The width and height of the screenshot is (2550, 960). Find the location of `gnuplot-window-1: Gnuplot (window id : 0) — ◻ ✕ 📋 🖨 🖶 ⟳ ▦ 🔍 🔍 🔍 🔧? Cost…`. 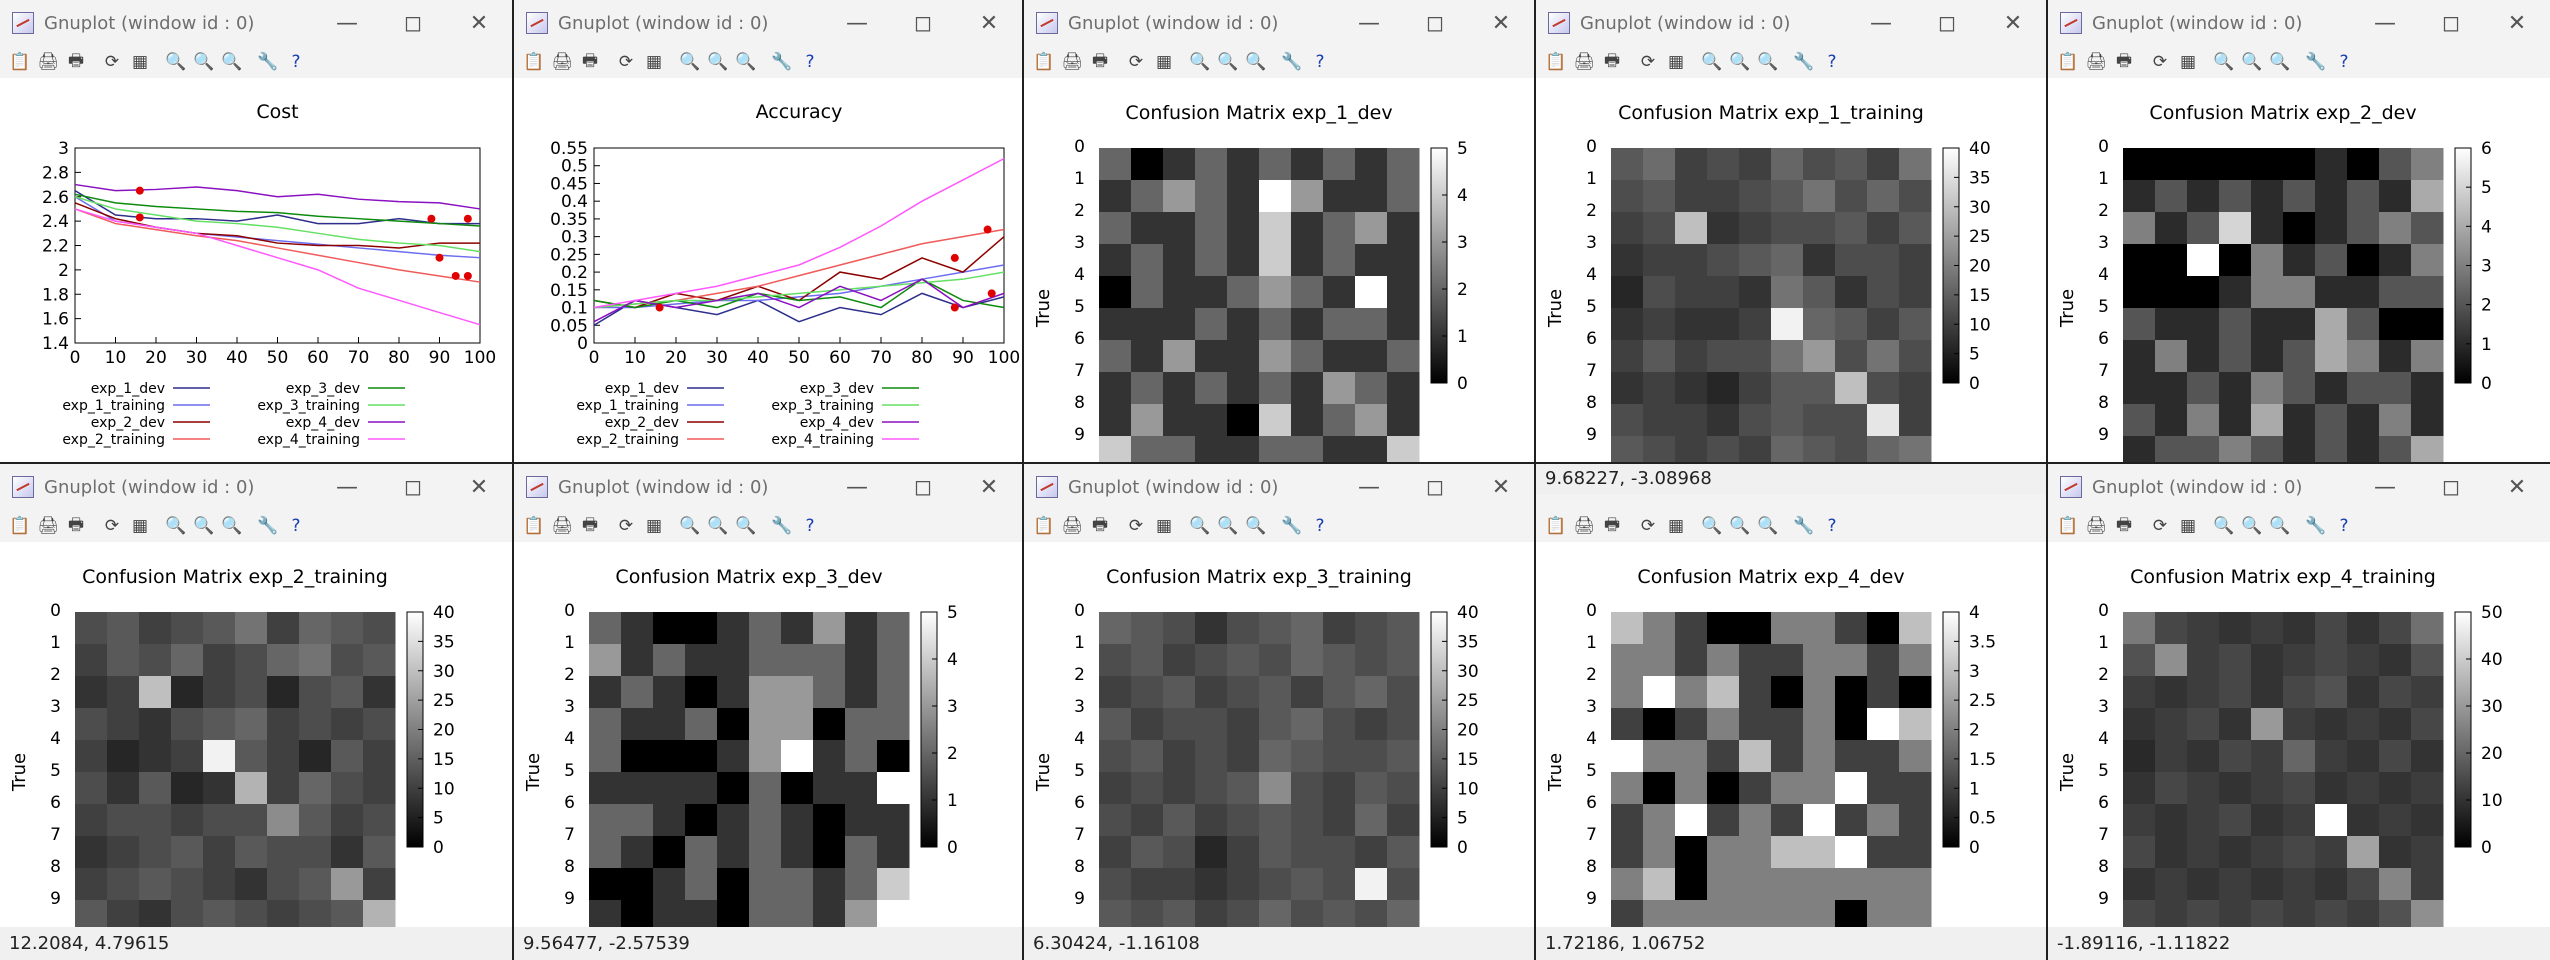

gnuplot-window-1: Gnuplot (window id : 0) — ◻ ✕ 📋 🖨 🖶 ⟳ ▦ 🔍 🔍 🔍 🔧? Cost… is located at coordinates (256, 231).